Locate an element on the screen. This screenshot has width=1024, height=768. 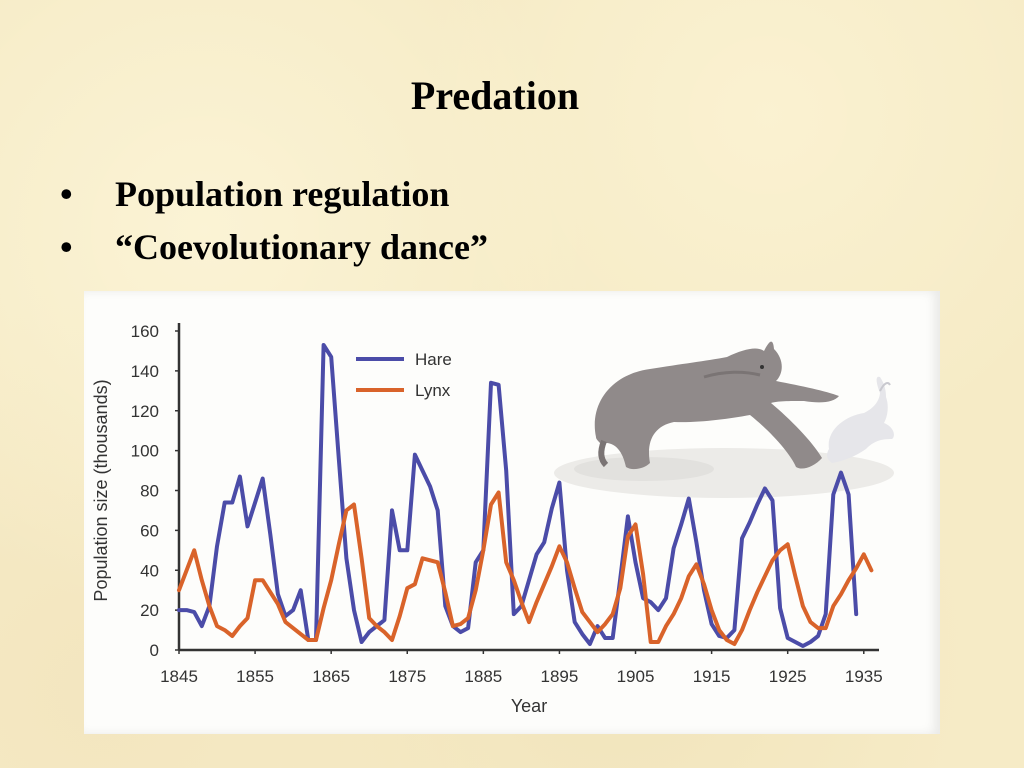
y-tick-label: 100 is located at coordinates (145, 451).